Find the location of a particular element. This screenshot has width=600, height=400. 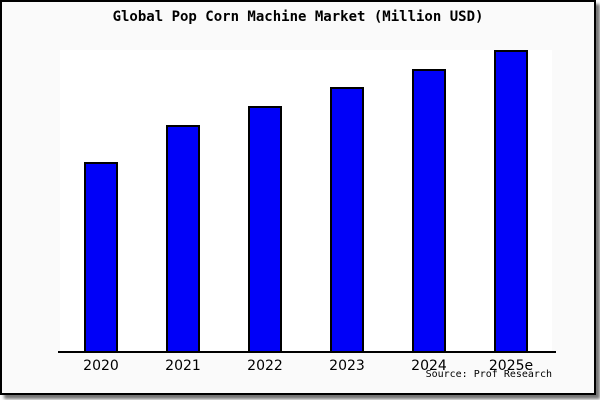

bar-2023 is located at coordinates (347, 219).